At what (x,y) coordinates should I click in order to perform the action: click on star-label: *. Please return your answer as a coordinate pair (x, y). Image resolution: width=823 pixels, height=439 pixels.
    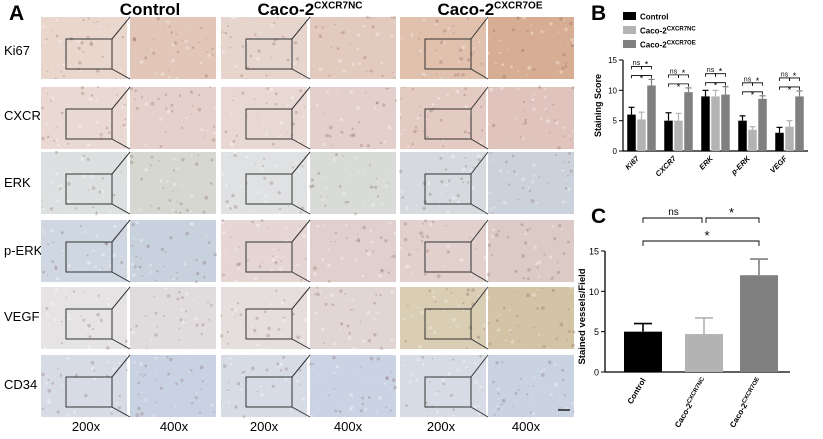
    Looking at the image, I should click on (758, 81).